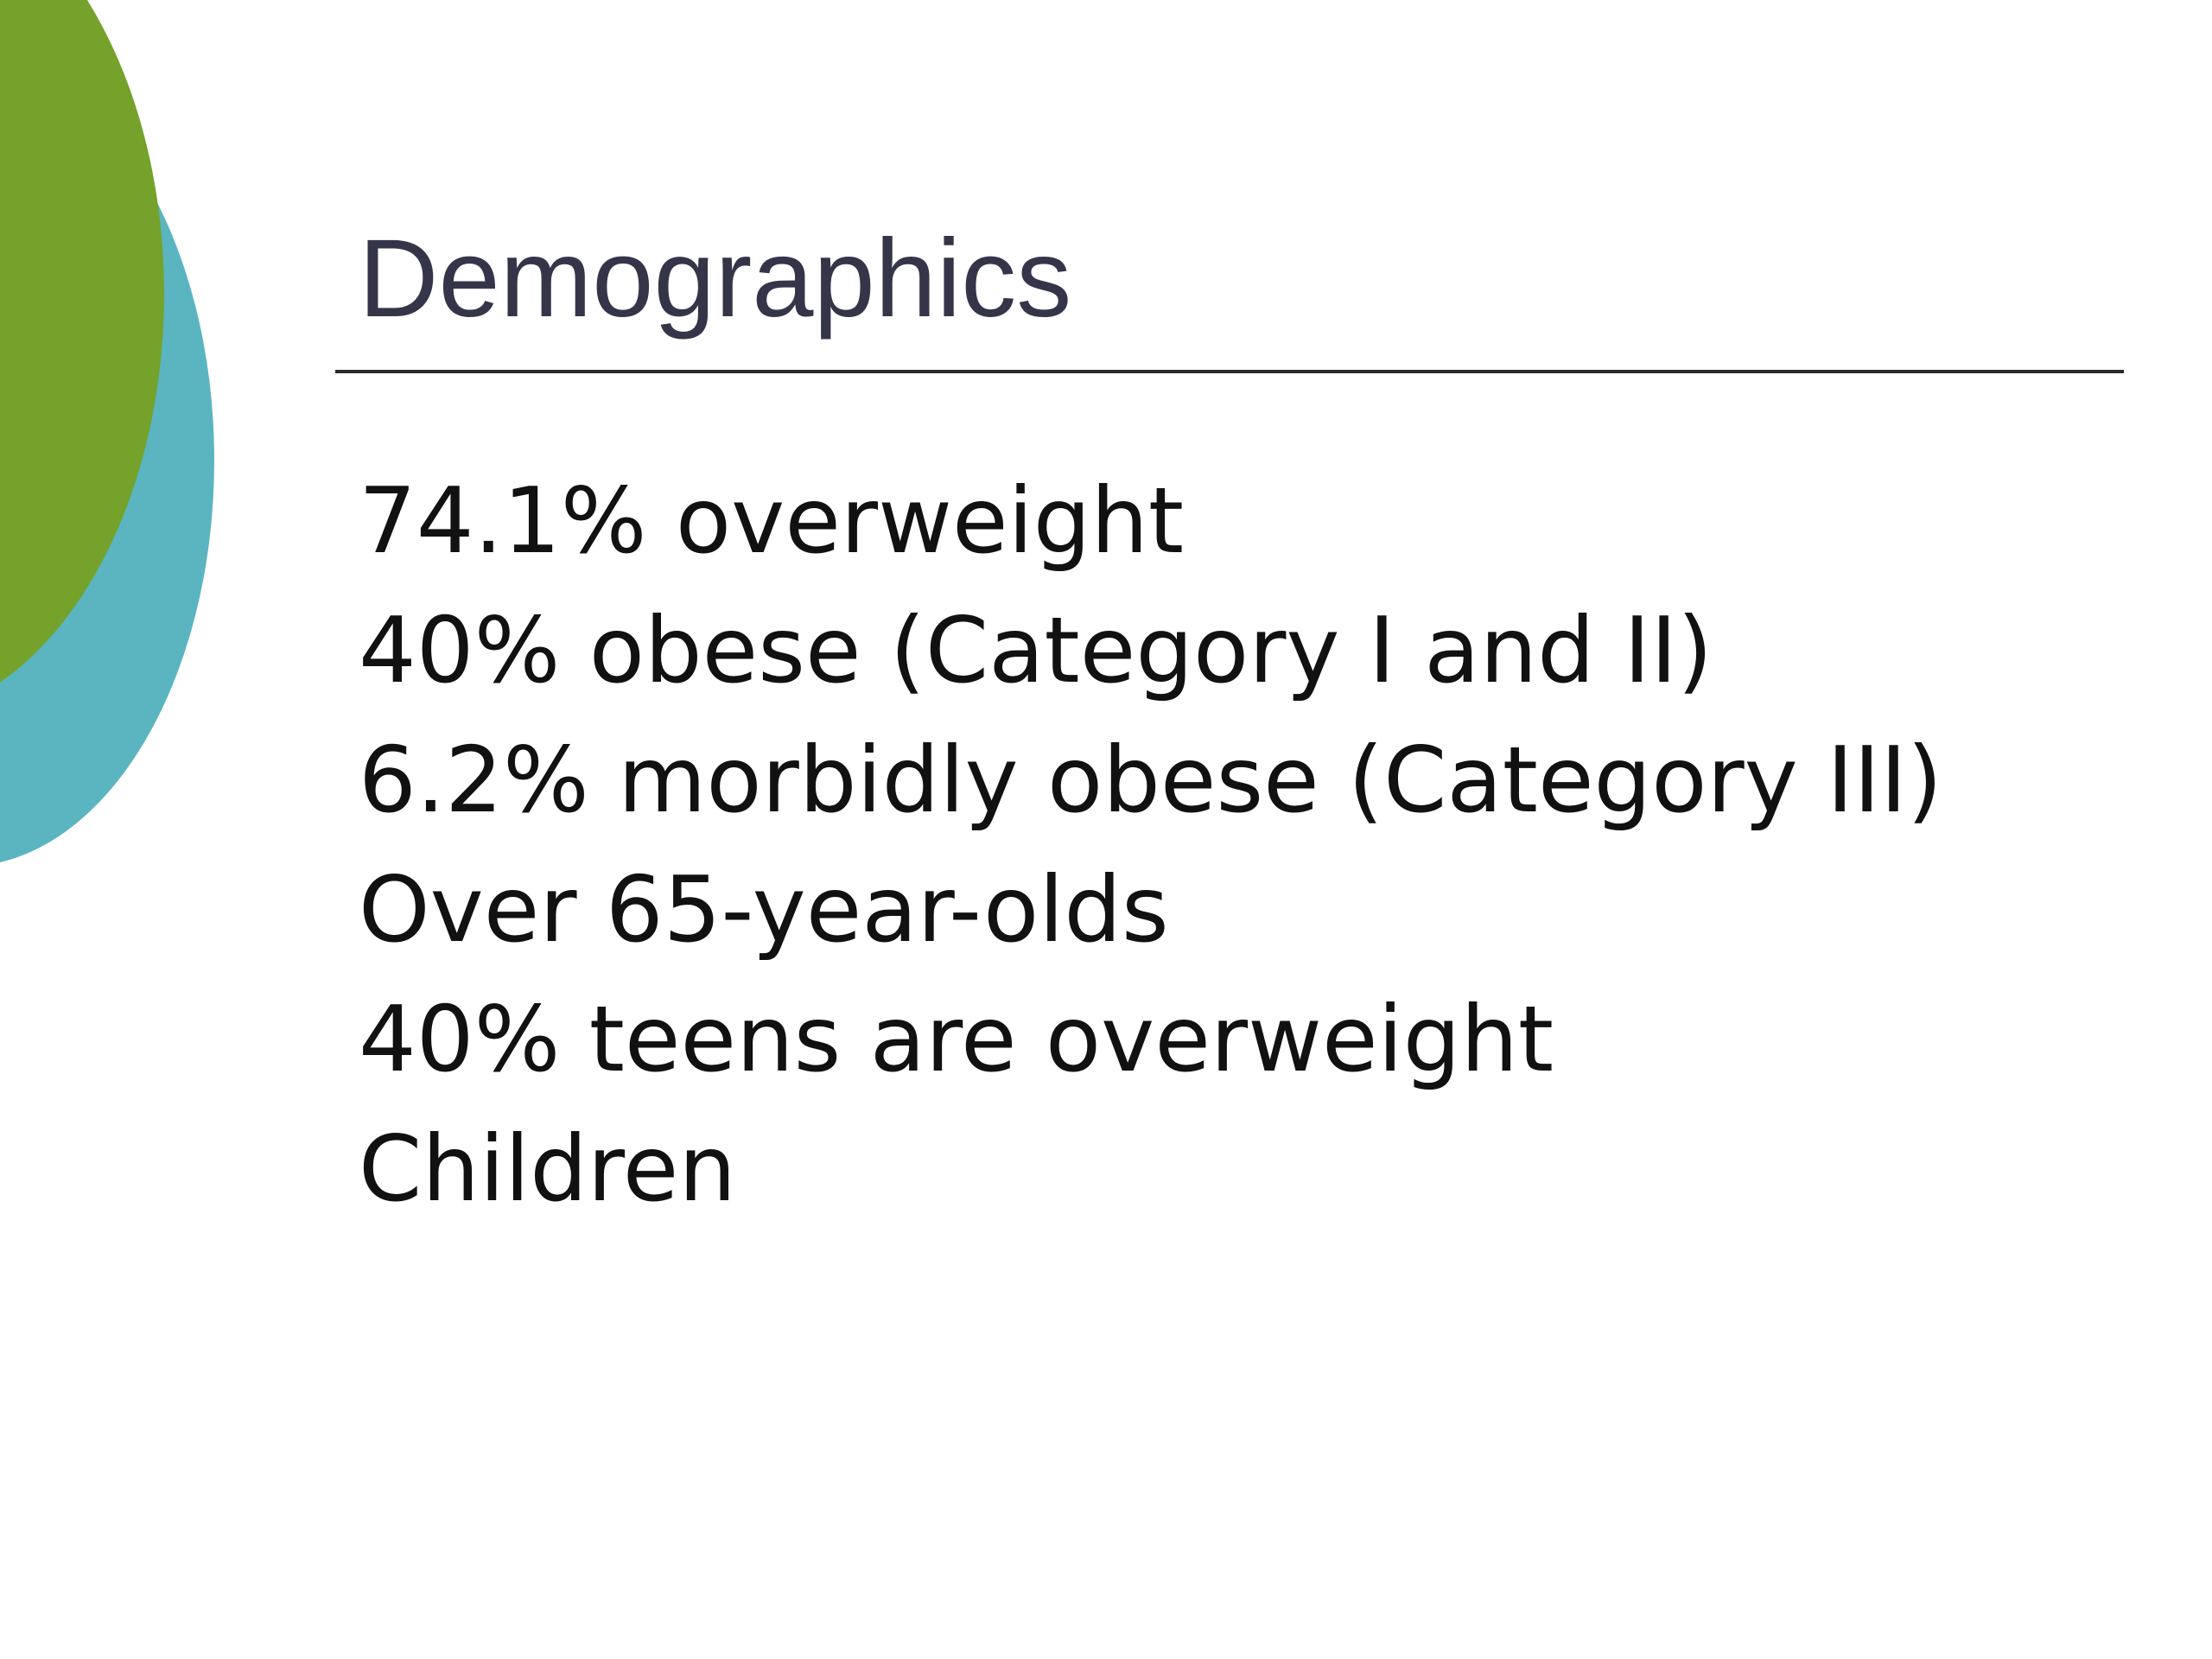 The image size is (2212, 1659). I want to click on title-underline-divider, so click(1229, 371).